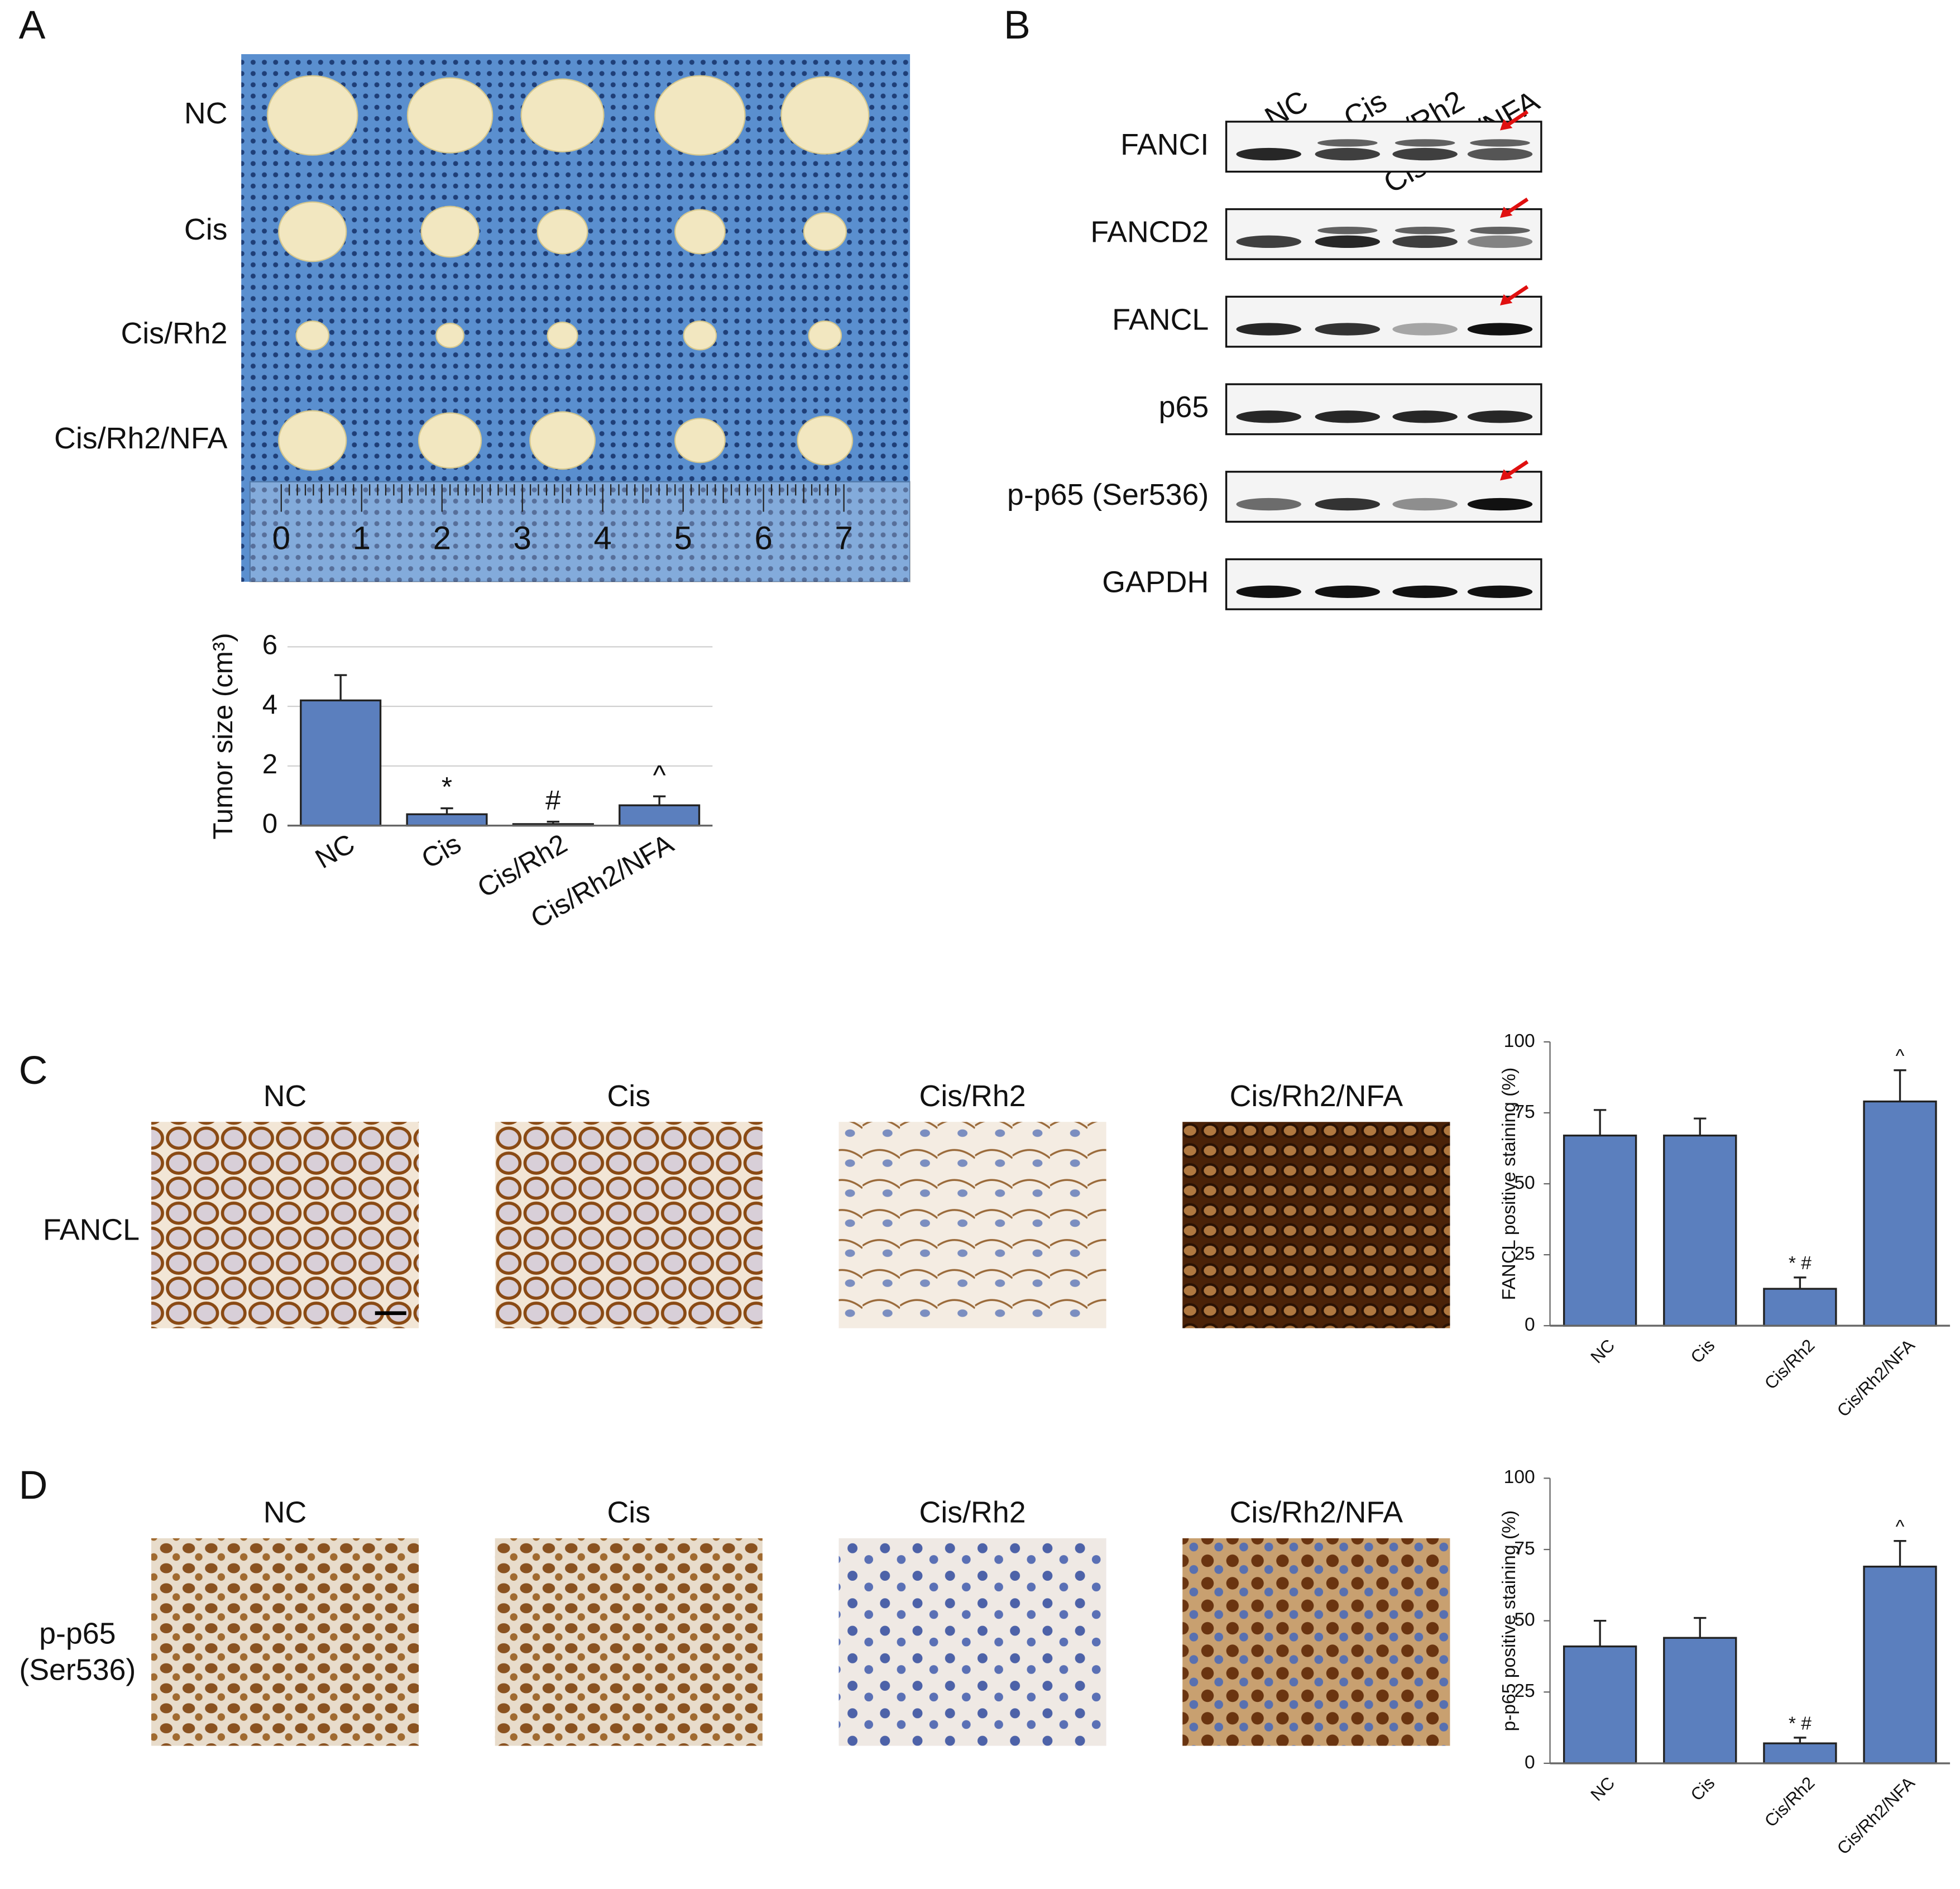  What do you see at coordinates (1149, 232) in the screenshot?
I see `protein-label: FANCD2` at bounding box center [1149, 232].